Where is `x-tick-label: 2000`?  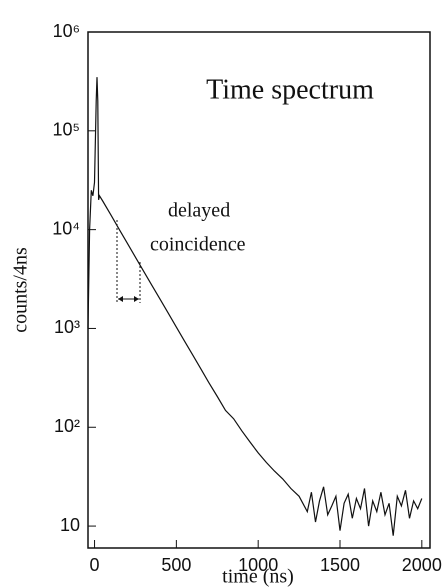 x-tick-label: 2000 is located at coordinates (422, 565).